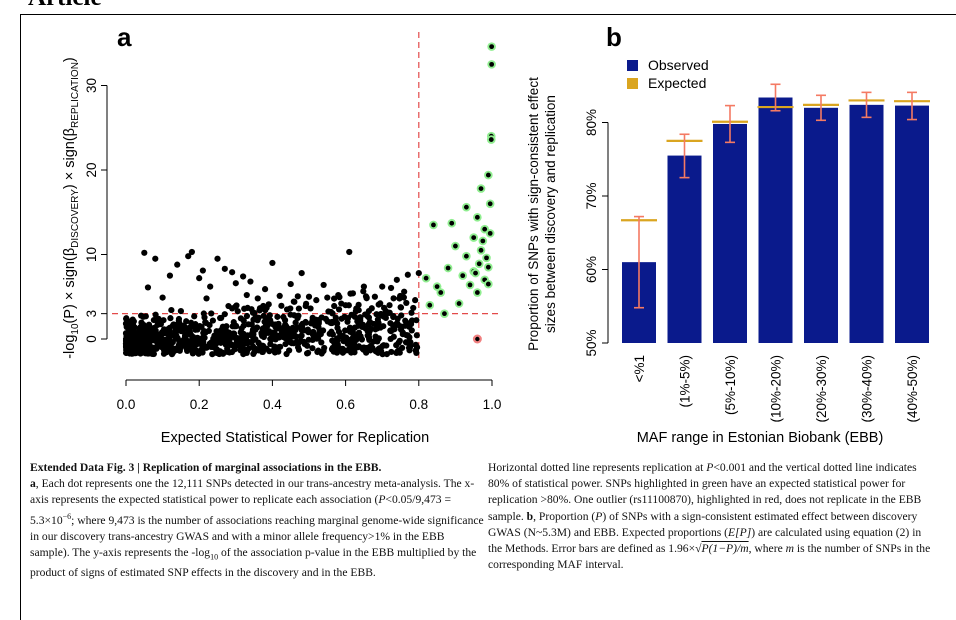 The height and width of the screenshot is (620, 956). I want to click on y-tick-label: 80%, so click(591, 122).